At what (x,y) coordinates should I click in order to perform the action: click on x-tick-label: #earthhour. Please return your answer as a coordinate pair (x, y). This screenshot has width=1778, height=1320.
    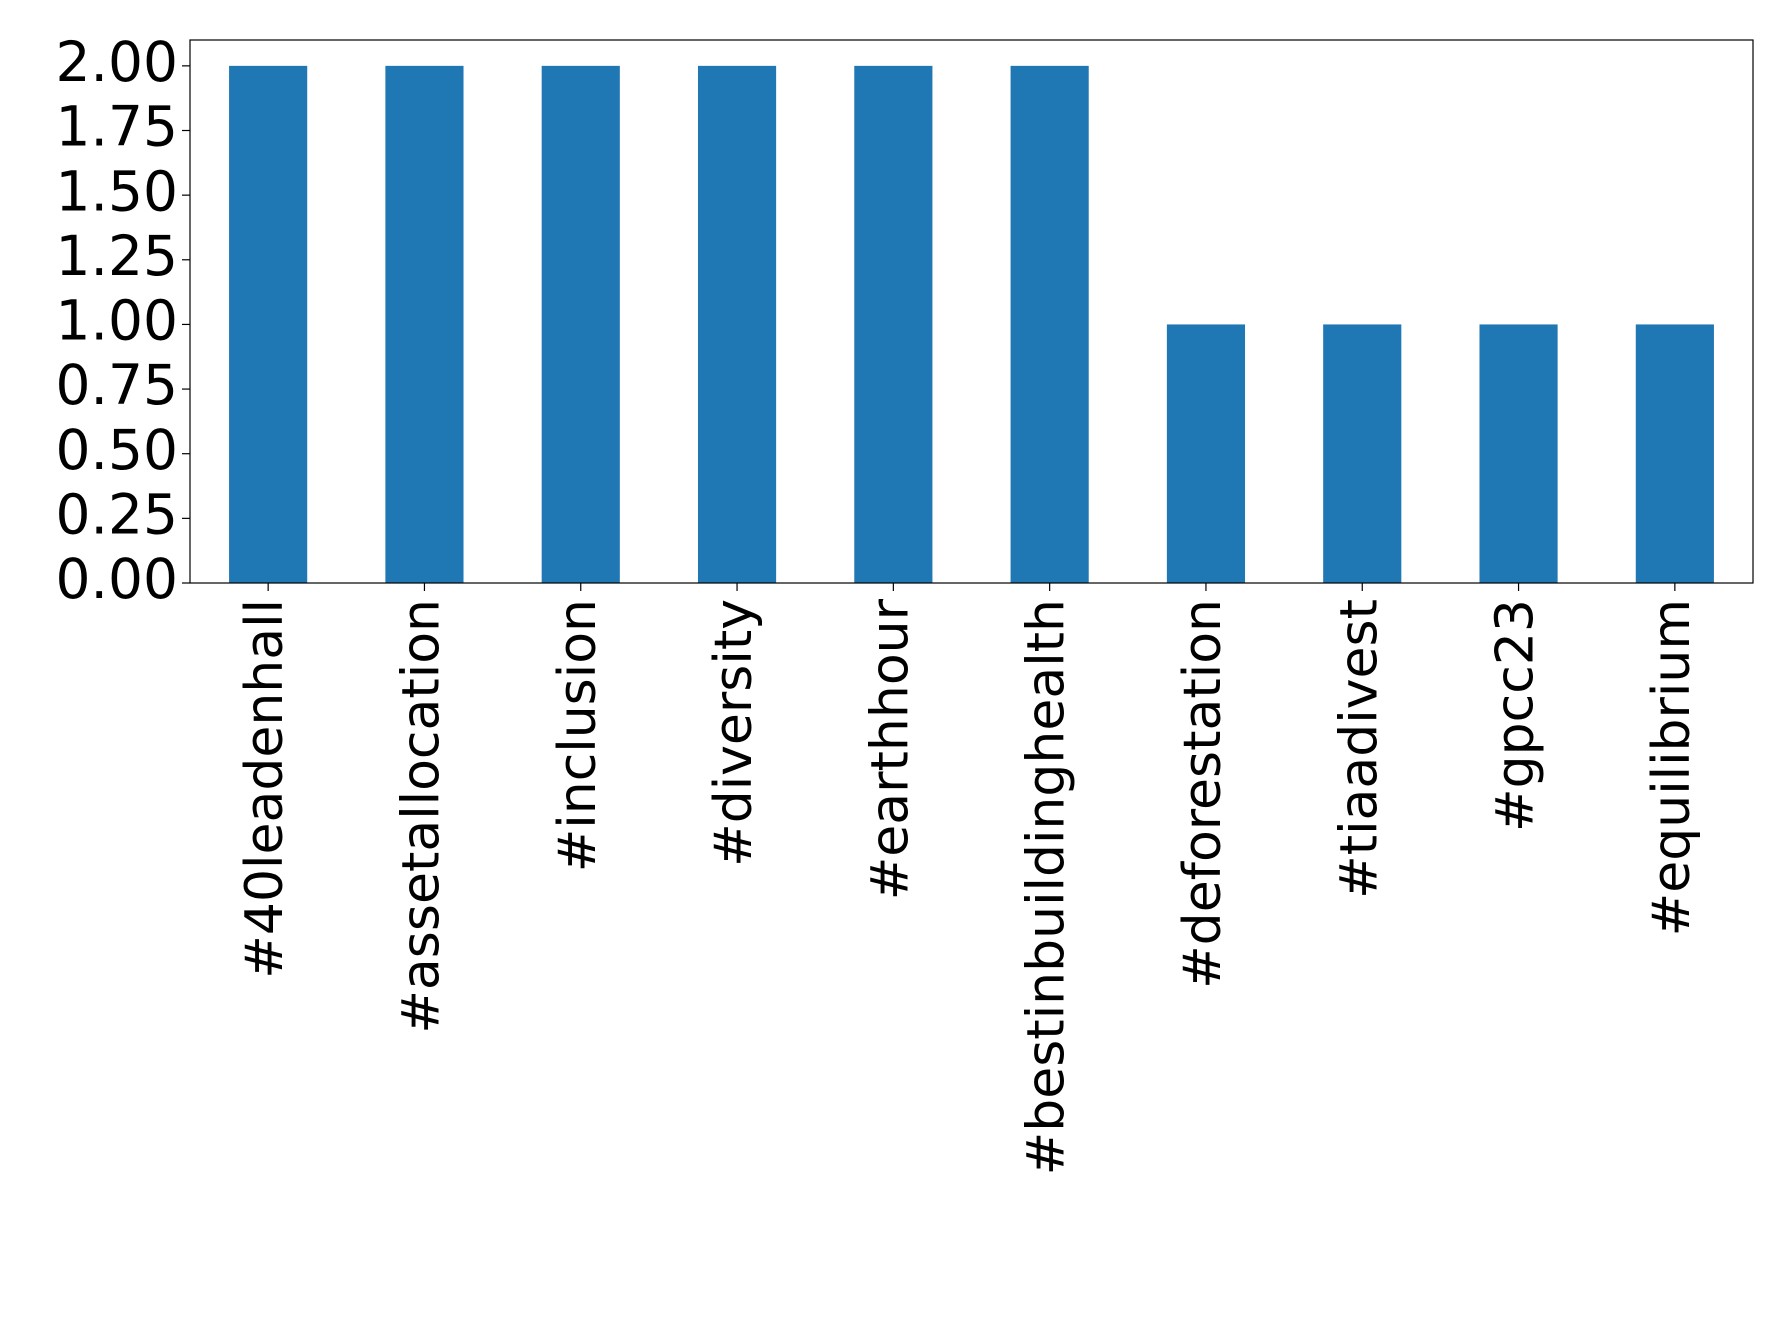
    Looking at the image, I should click on (890, 749).